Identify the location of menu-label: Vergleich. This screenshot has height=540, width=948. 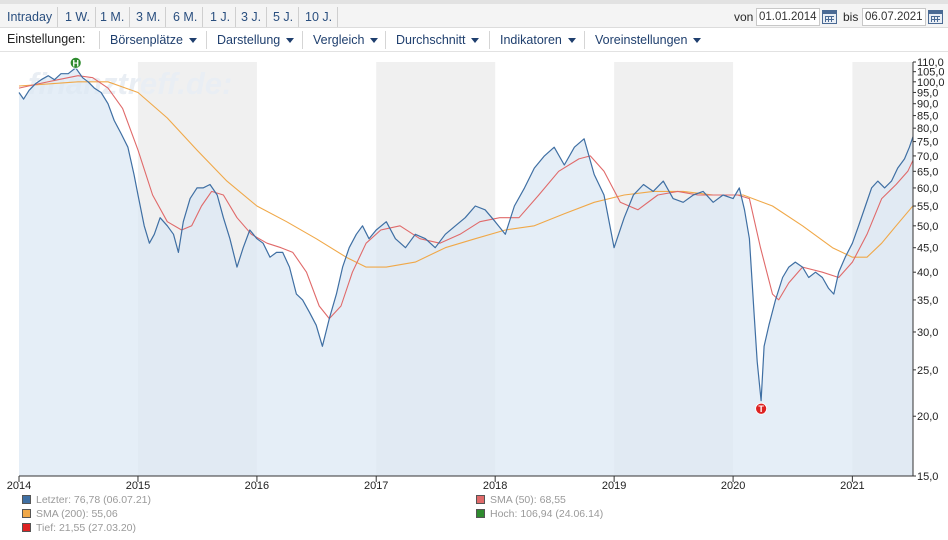
(339, 40).